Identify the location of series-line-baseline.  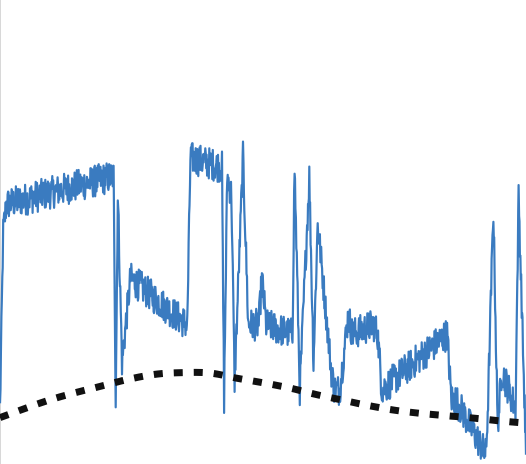
(263, 397).